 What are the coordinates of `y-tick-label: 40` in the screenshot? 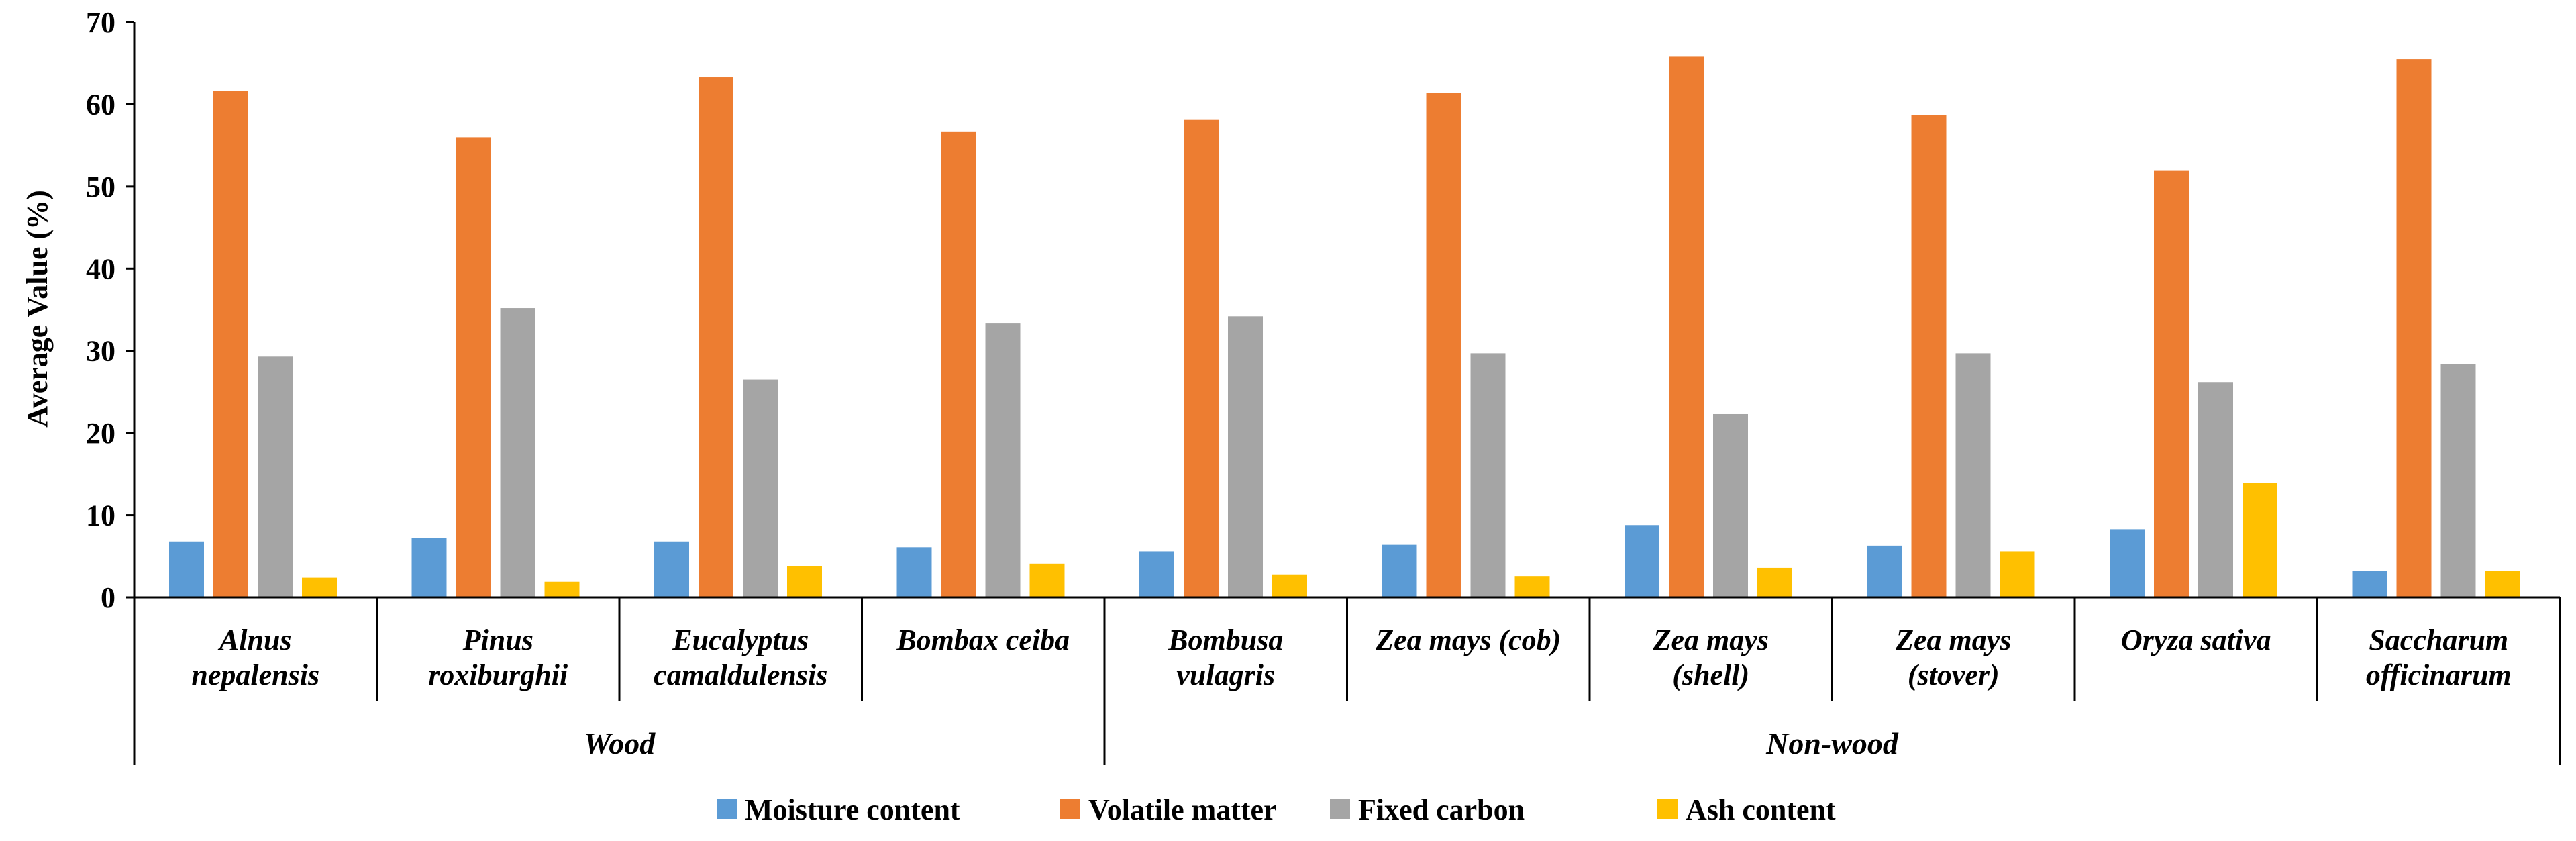 It's located at (100, 268).